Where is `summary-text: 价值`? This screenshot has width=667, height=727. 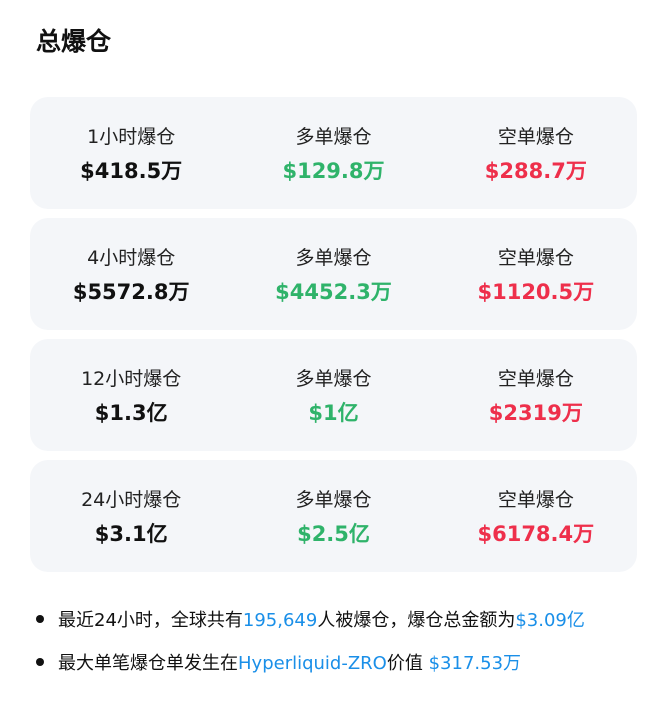 summary-text: 价值 is located at coordinates (407, 663).